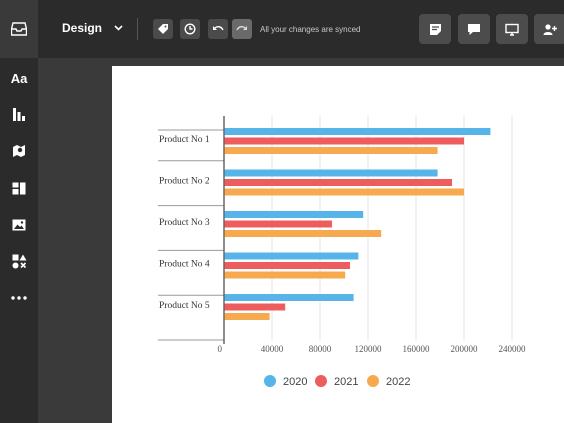  Describe the element at coordinates (513, 349) in the screenshot. I see `x-tick-label: 240000` at that location.